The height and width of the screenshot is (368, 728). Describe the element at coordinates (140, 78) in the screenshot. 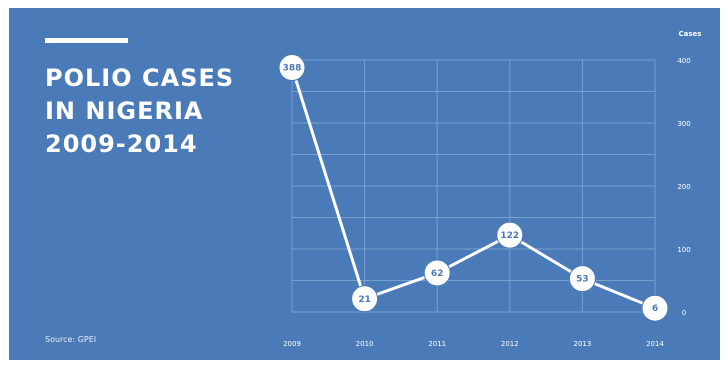

I see `chart-title-line-1: POLIO CASES` at that location.